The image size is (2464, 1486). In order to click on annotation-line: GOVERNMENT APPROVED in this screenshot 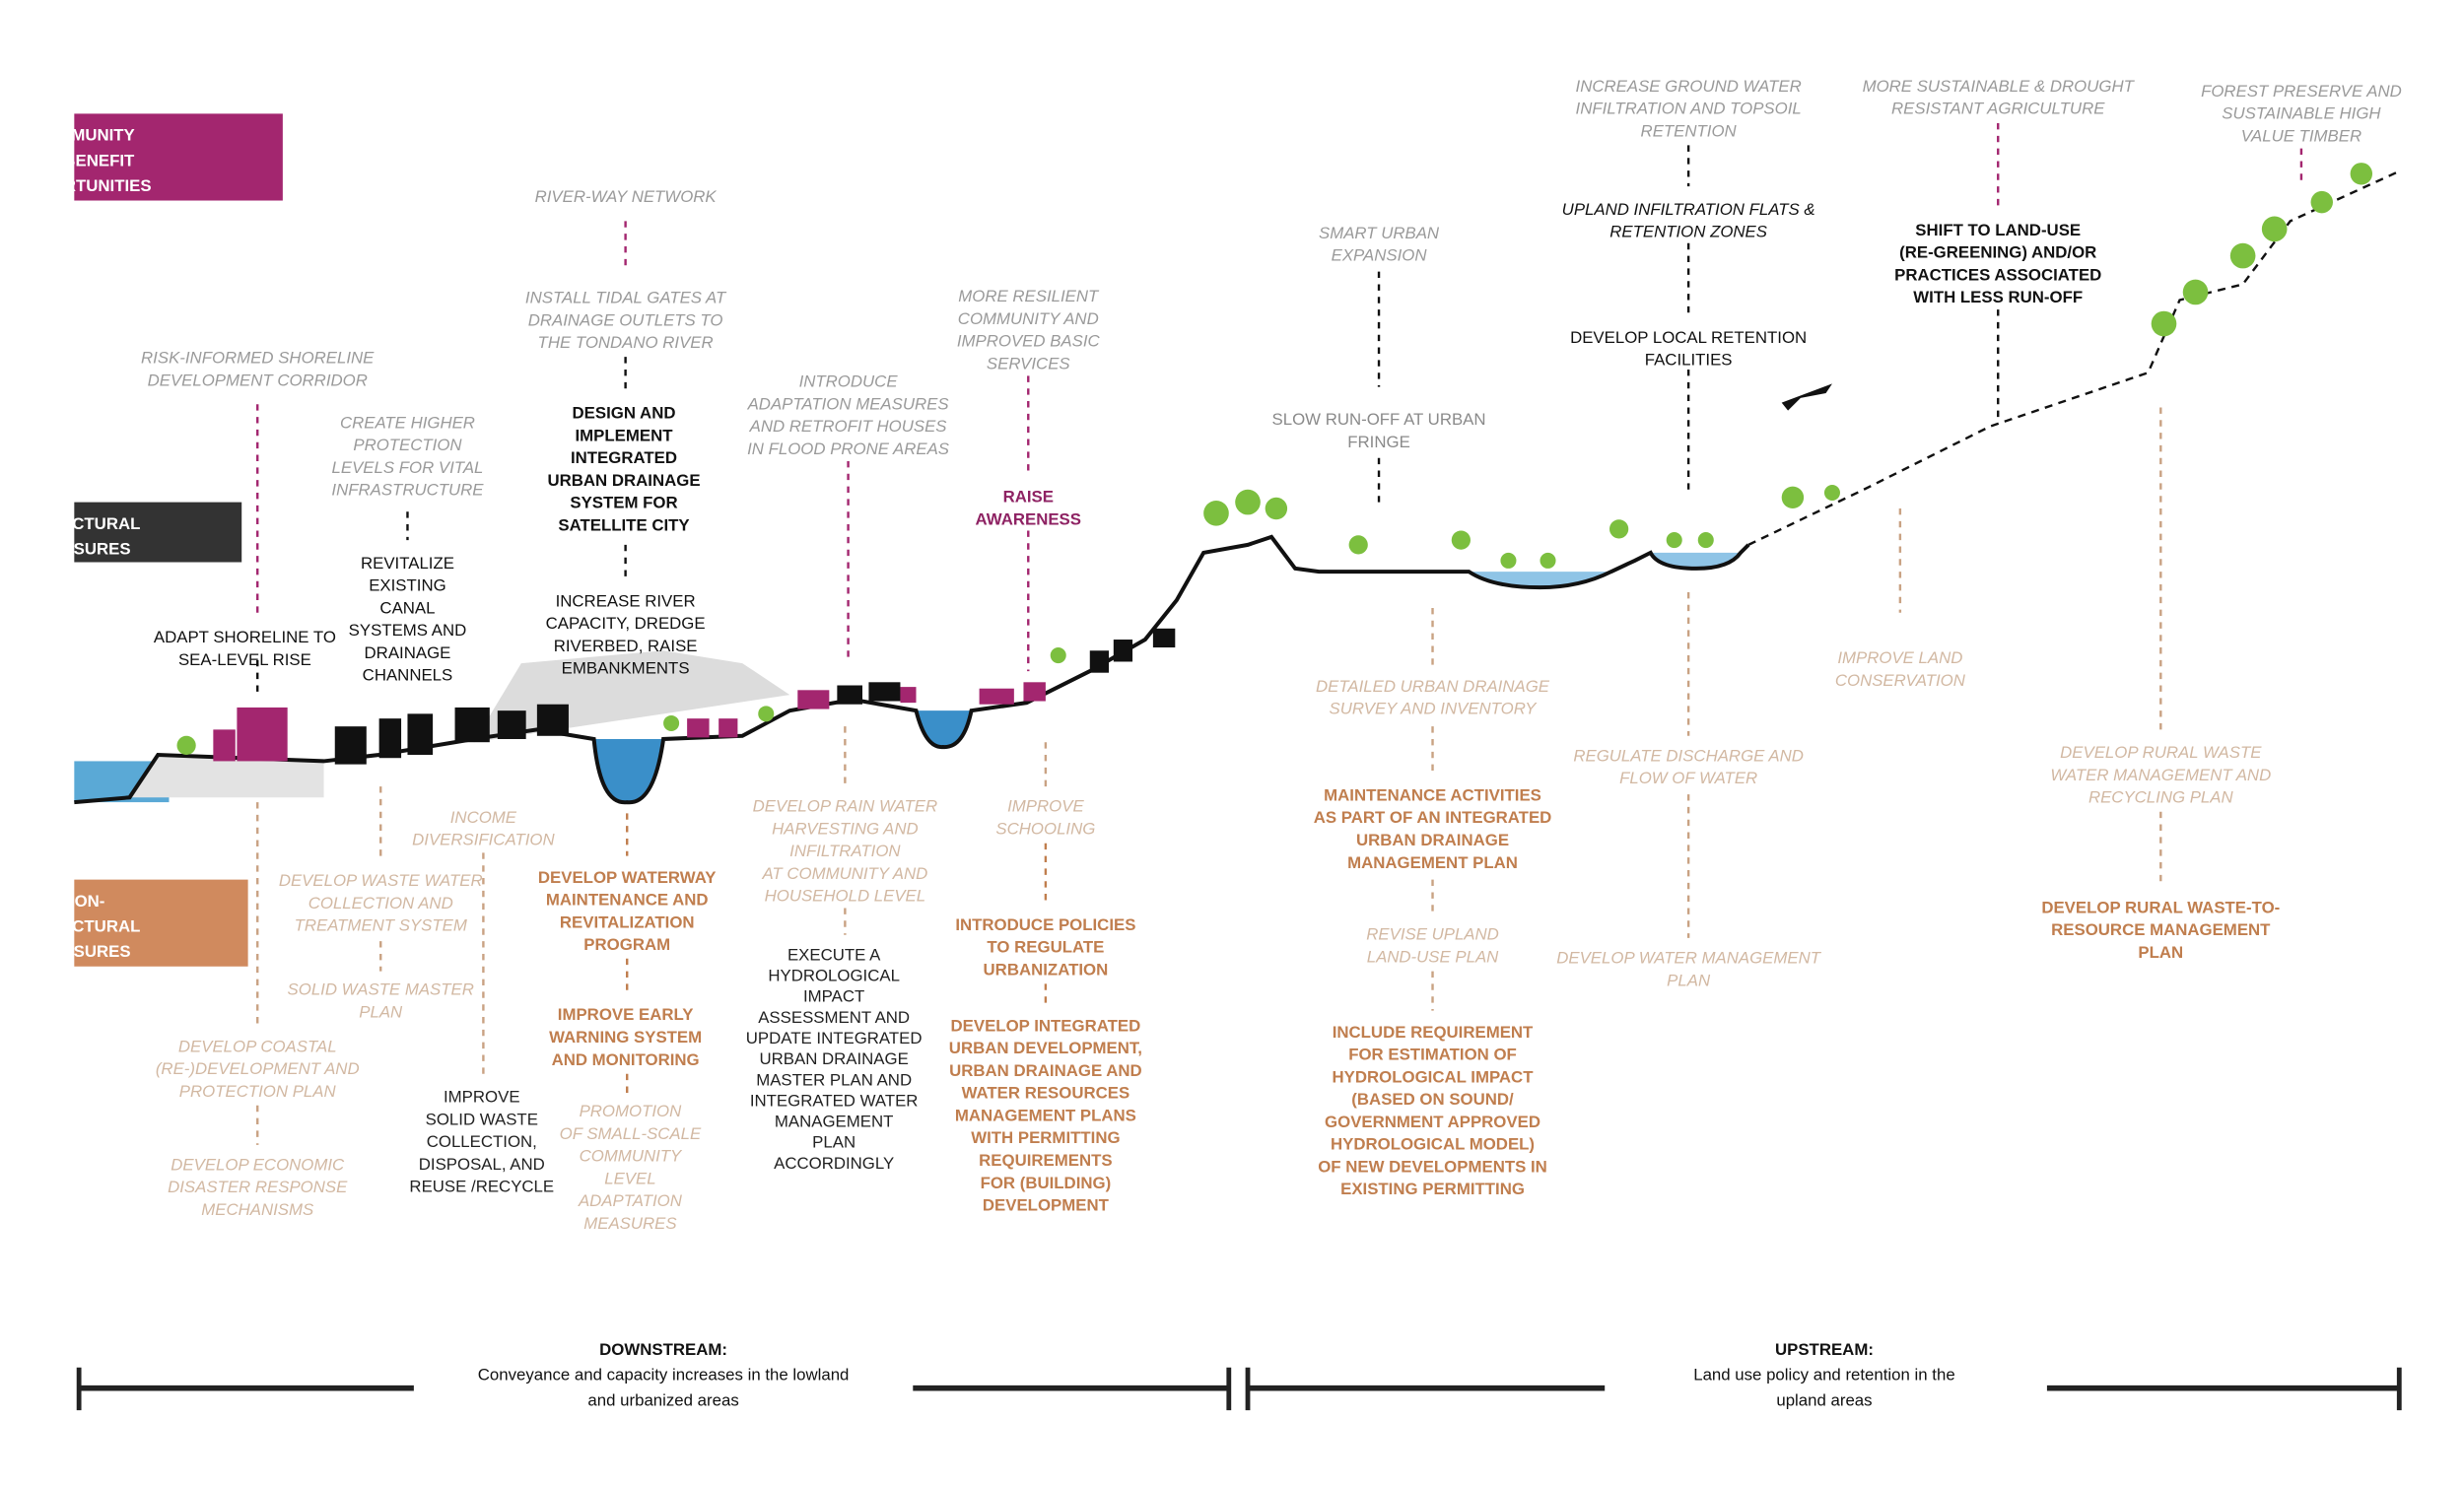, I will do `click(1432, 1122)`.